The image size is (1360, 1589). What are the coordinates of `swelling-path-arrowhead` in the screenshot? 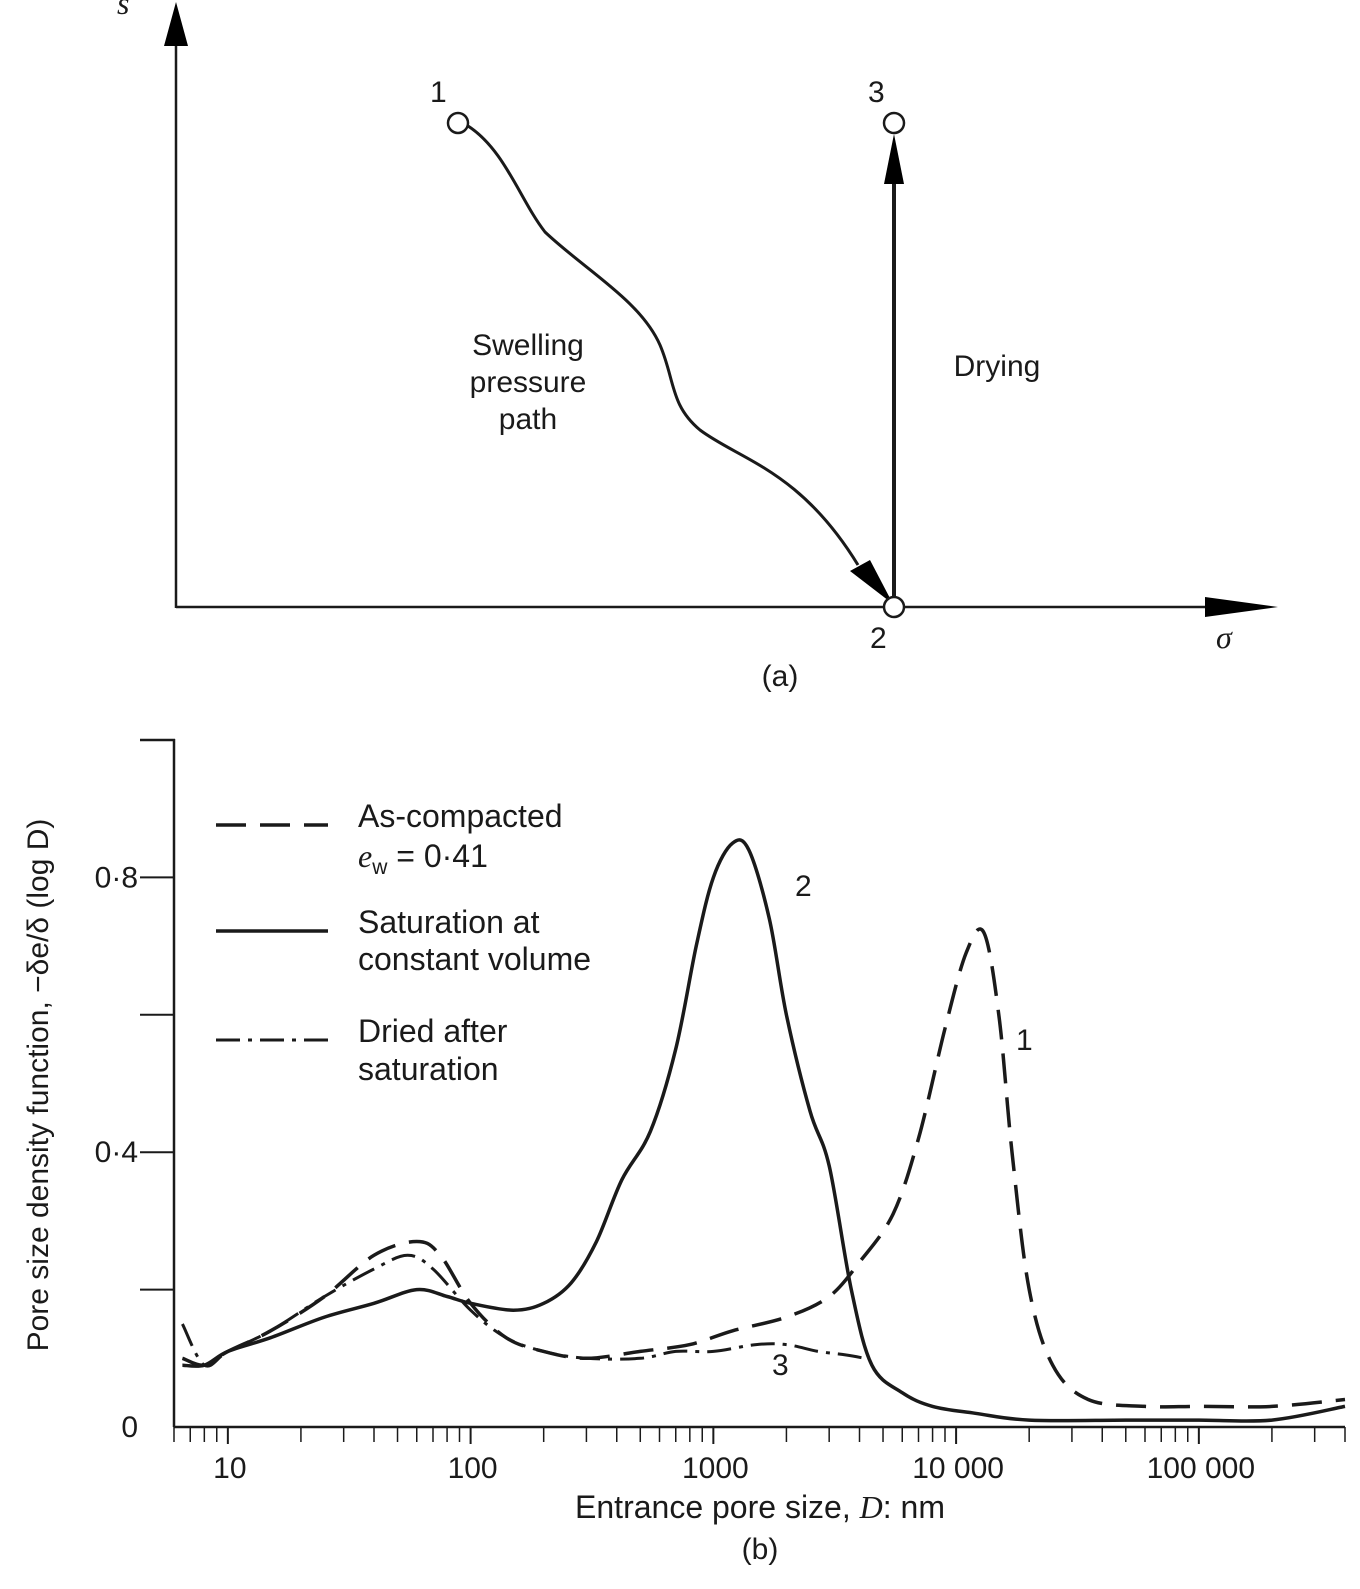 It's located at (871, 582).